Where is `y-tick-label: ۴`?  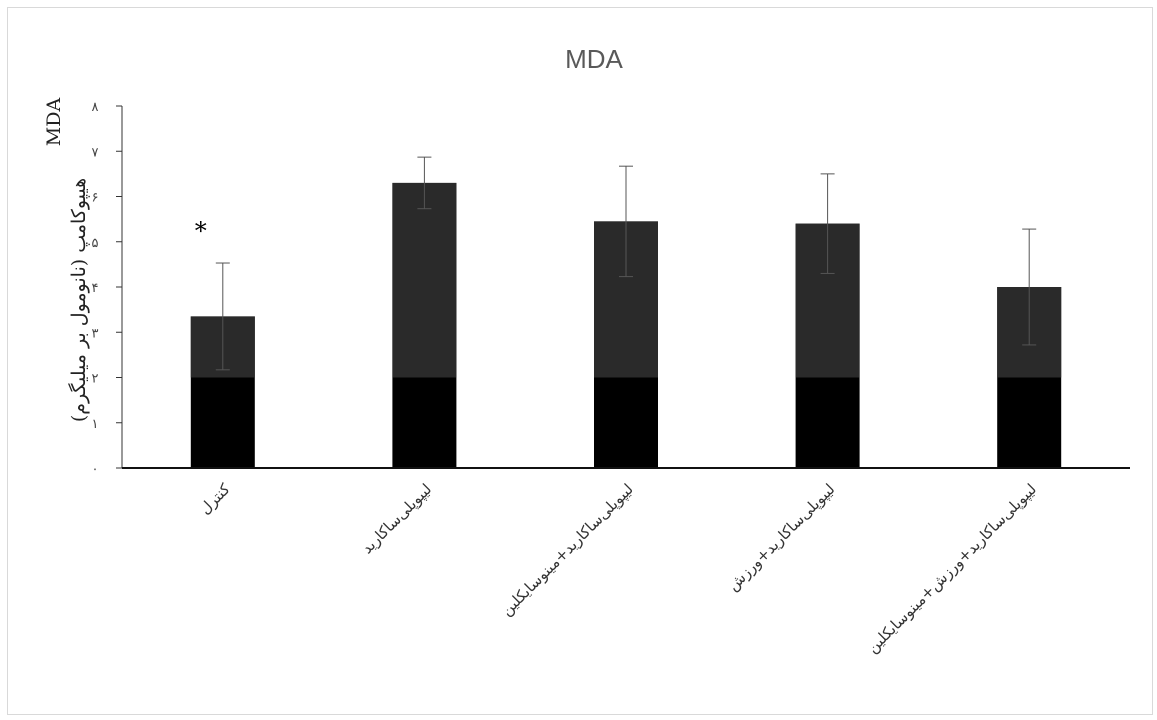
y-tick-label: ۴ is located at coordinates (95, 288).